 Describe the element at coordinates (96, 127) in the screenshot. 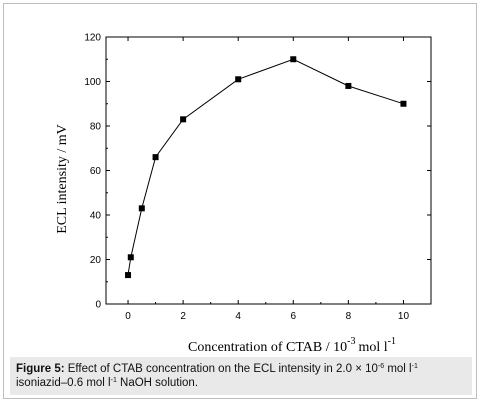

I see `y-tick-label: 80` at that location.